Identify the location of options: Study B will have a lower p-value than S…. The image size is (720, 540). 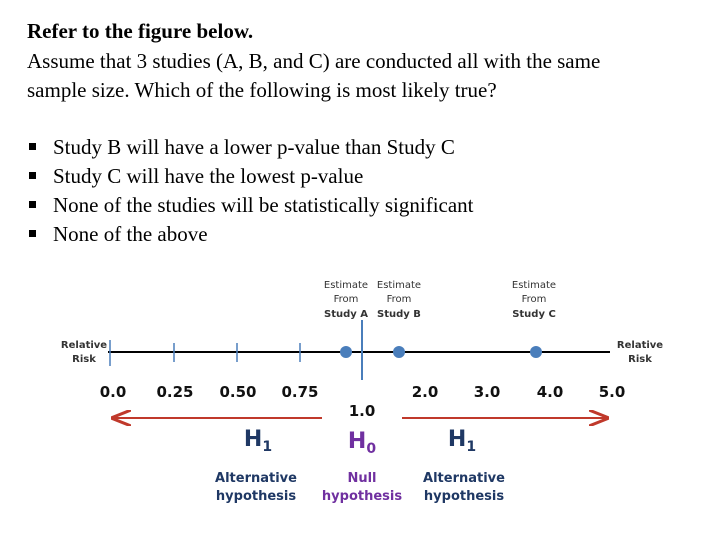
(251, 190).